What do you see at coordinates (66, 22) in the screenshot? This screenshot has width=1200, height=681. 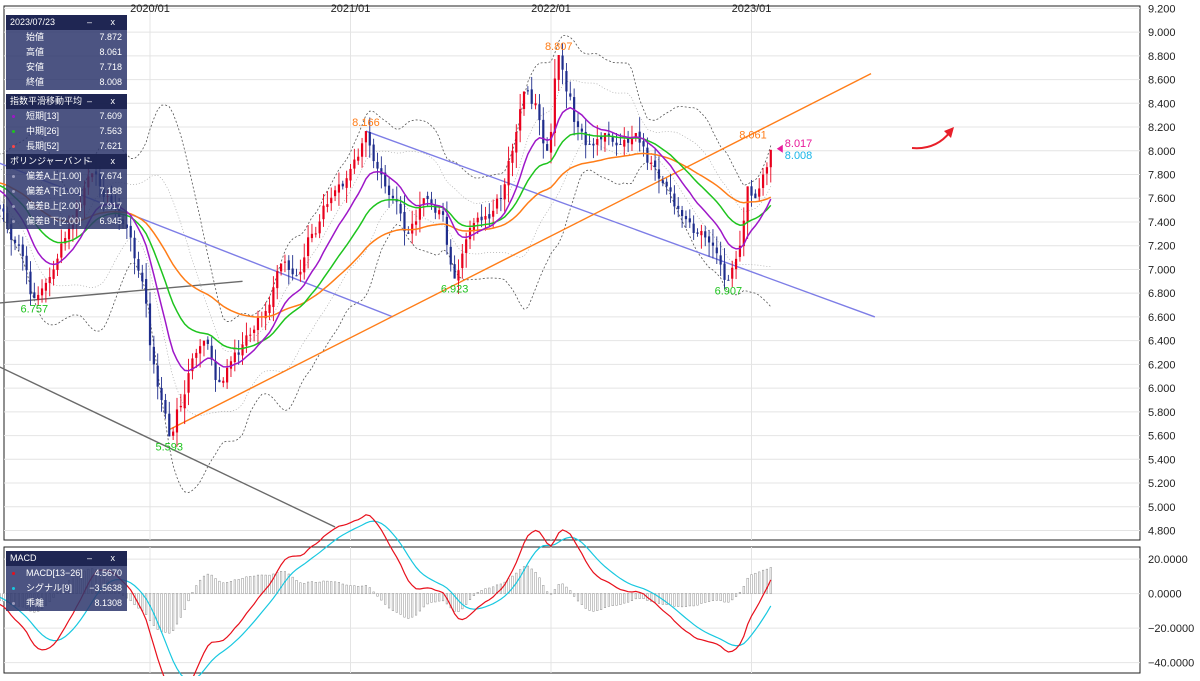 I see `ohlc-panel-header: 2023/07/23 – x` at bounding box center [66, 22].